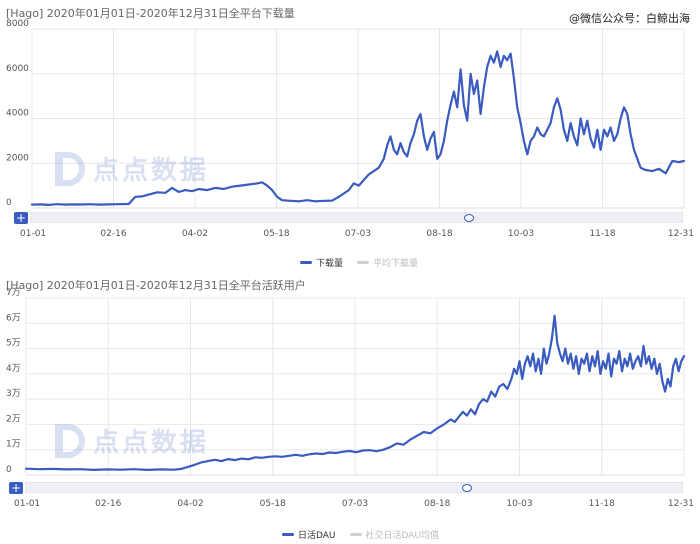 This screenshot has height=544, width=700. What do you see at coordinates (13, 419) in the screenshot?
I see `y-tick-label: 2万` at bounding box center [13, 419].